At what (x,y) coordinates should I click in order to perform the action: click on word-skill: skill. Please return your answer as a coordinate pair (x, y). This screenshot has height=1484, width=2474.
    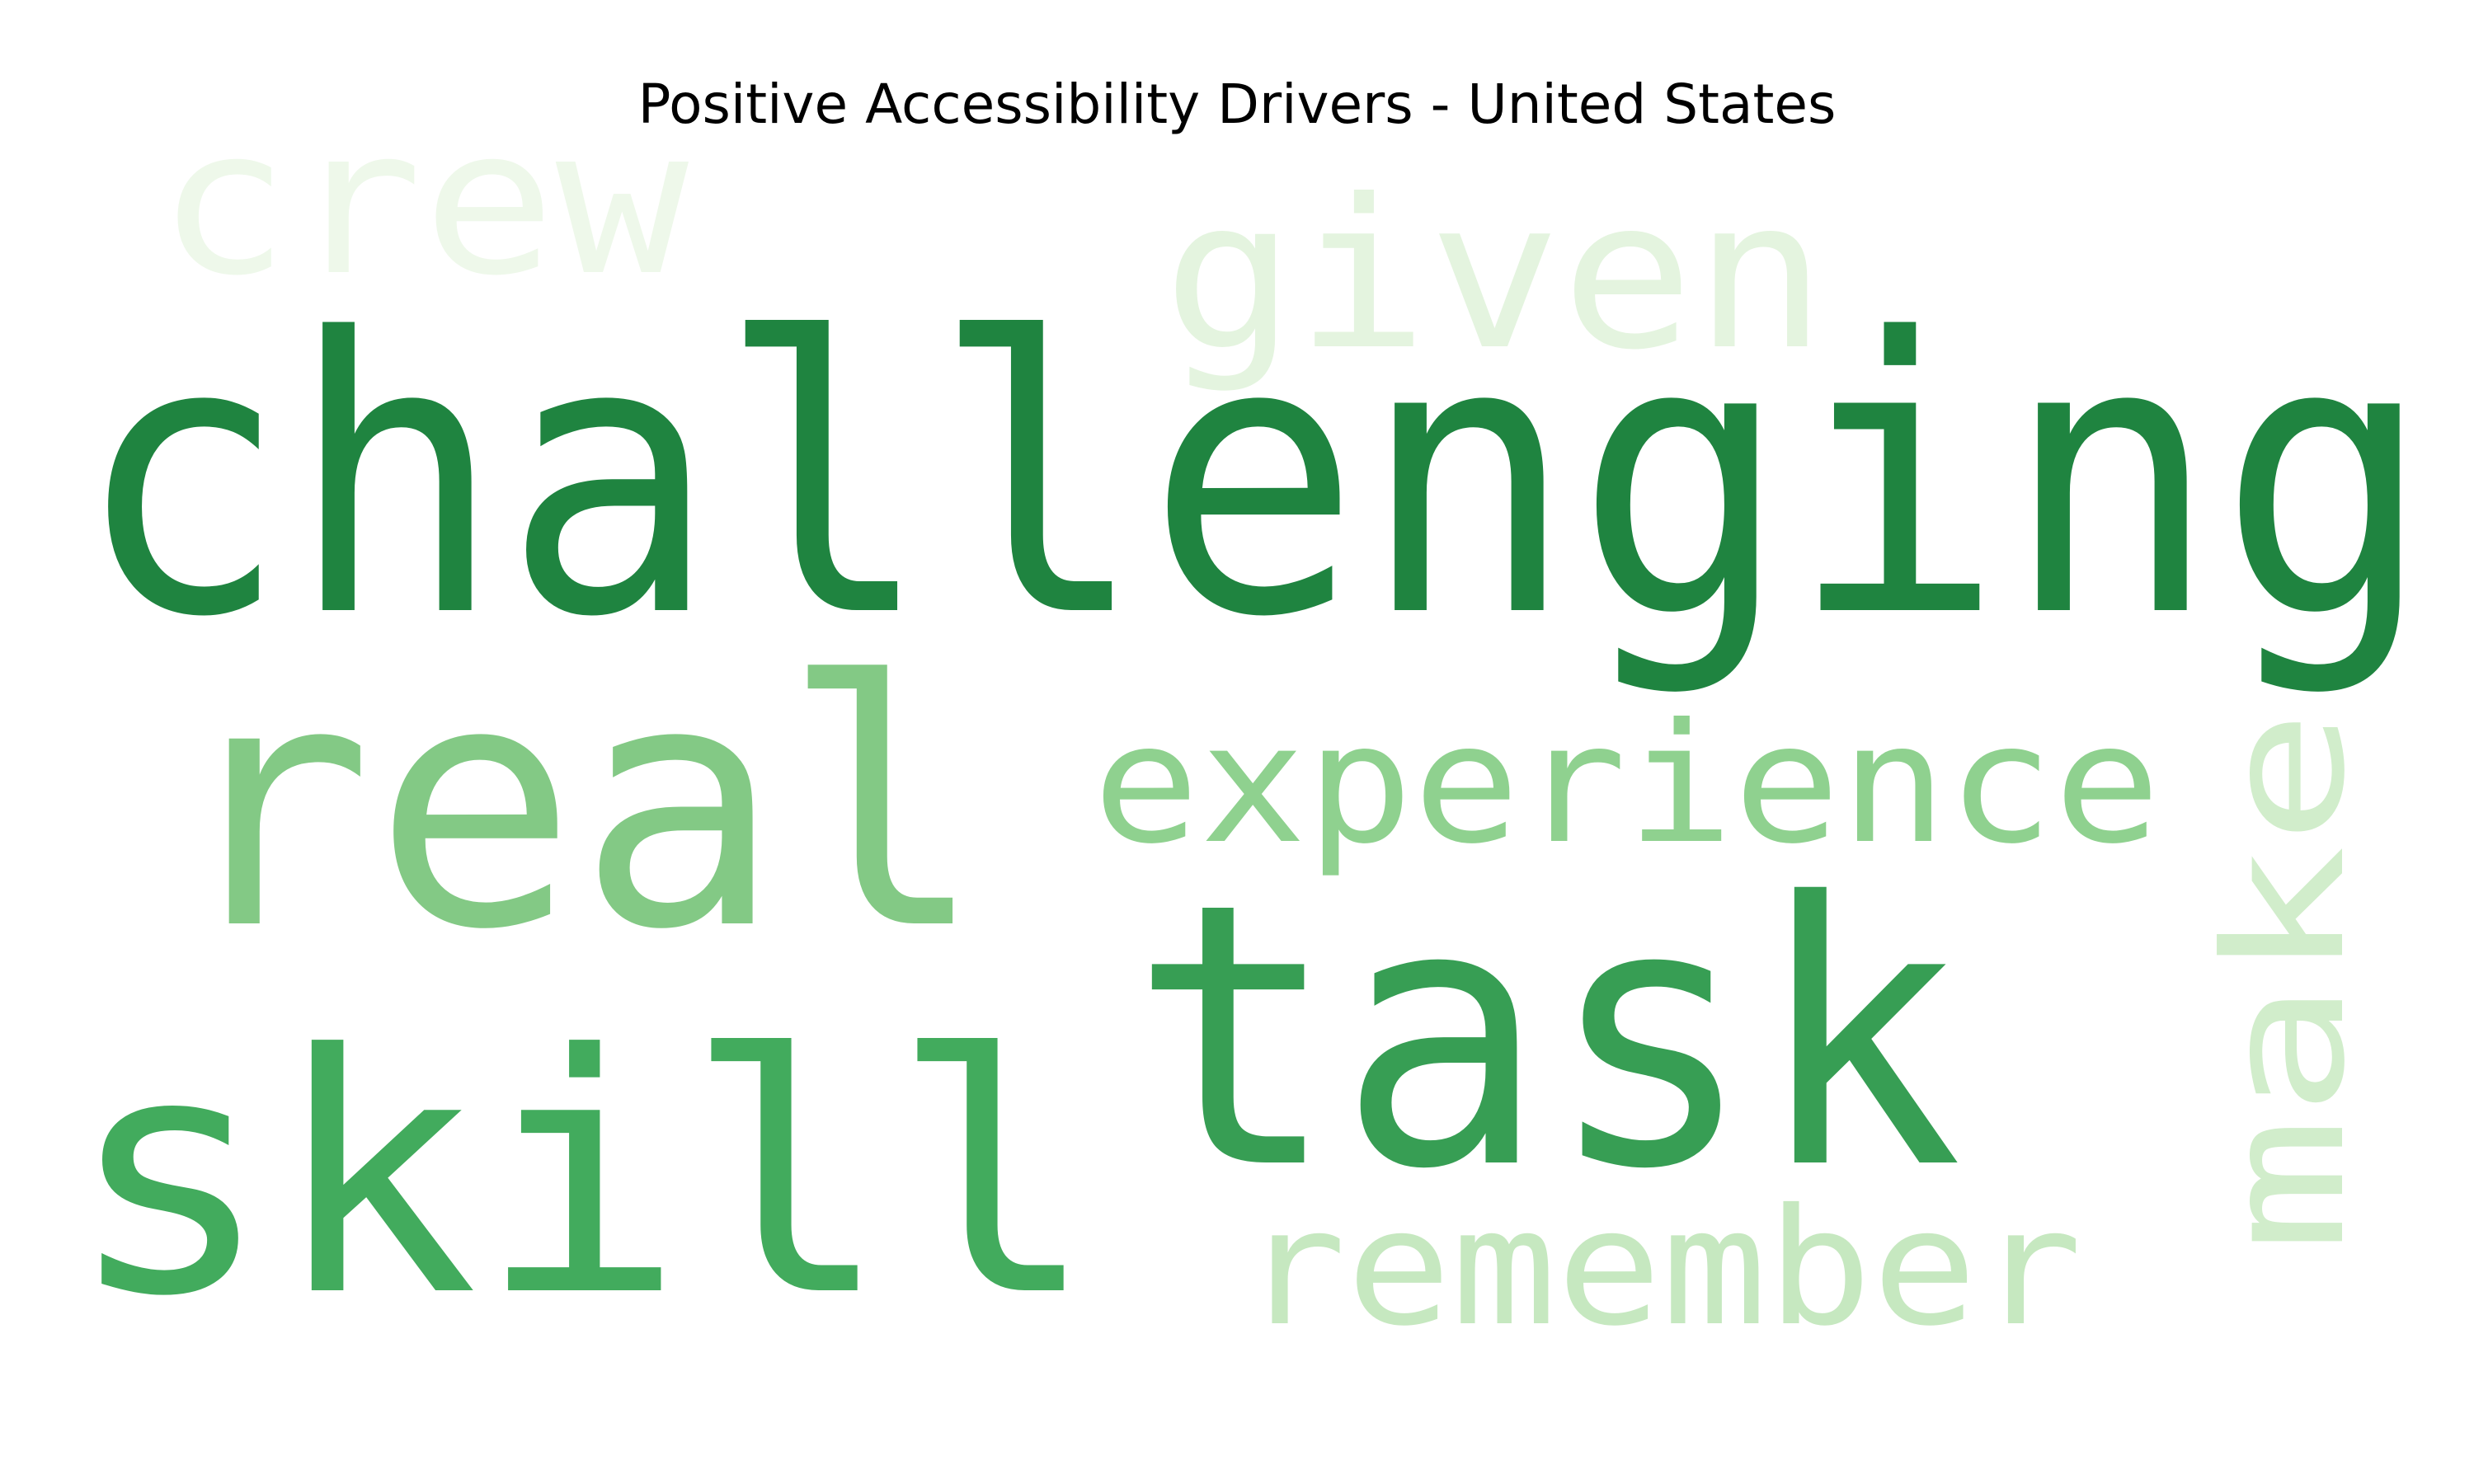
    Looking at the image, I should click on (581, 1177).